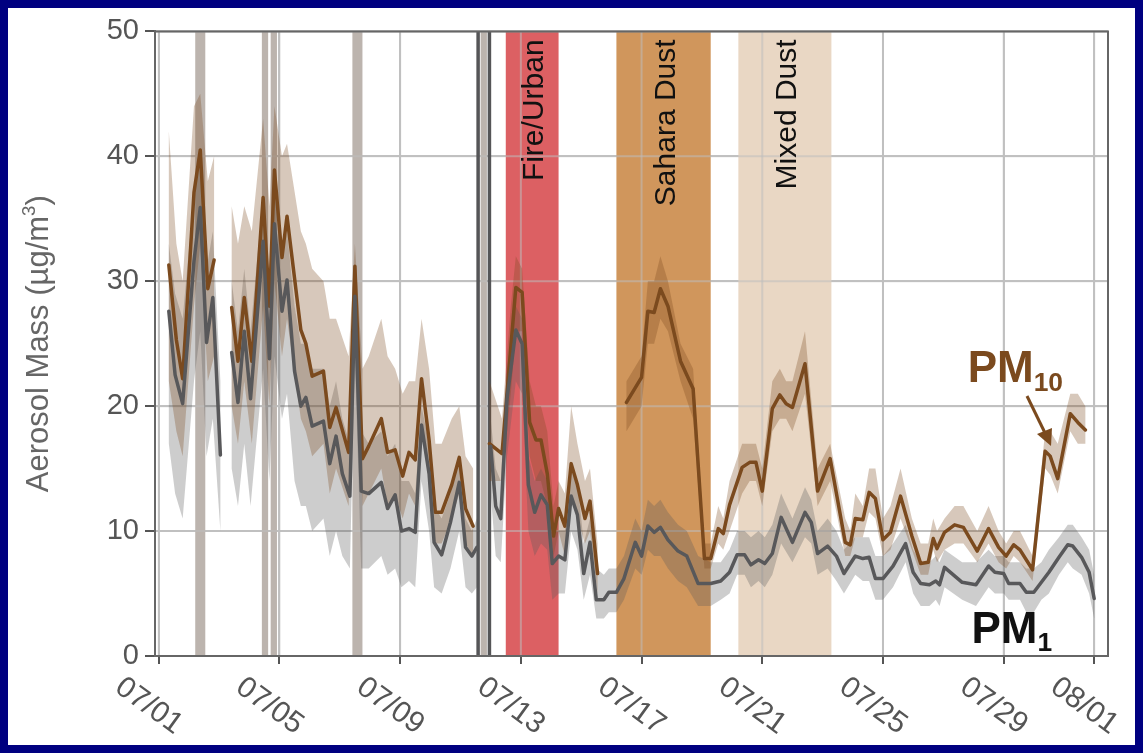 The width and height of the screenshot is (1143, 753). I want to click on y-tick-label: 30, so click(122, 279).